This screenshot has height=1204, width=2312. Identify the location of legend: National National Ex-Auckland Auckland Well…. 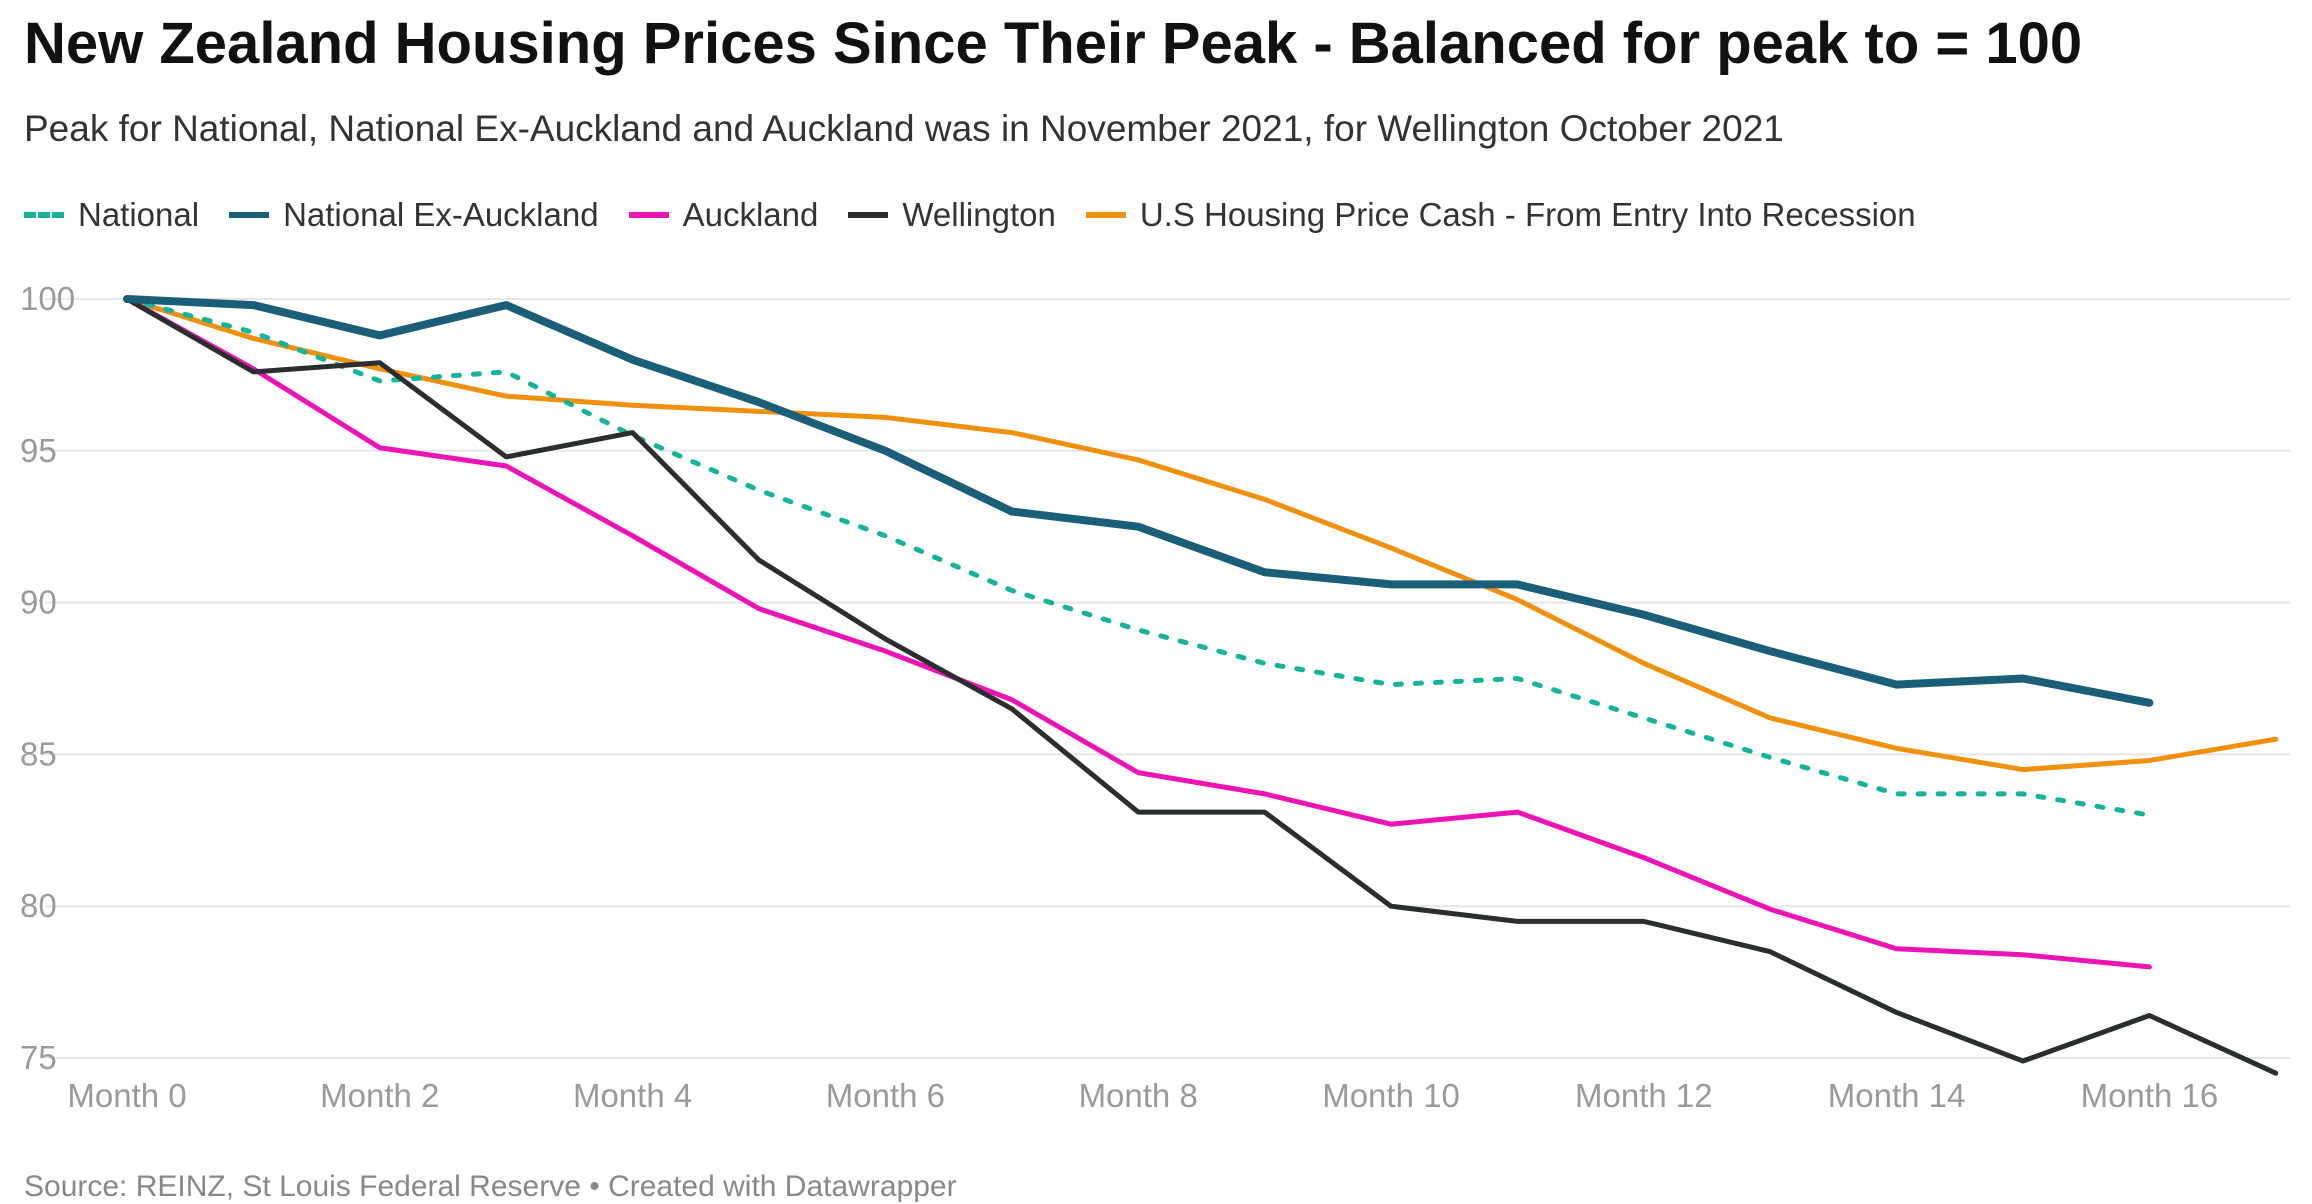
(970, 215).